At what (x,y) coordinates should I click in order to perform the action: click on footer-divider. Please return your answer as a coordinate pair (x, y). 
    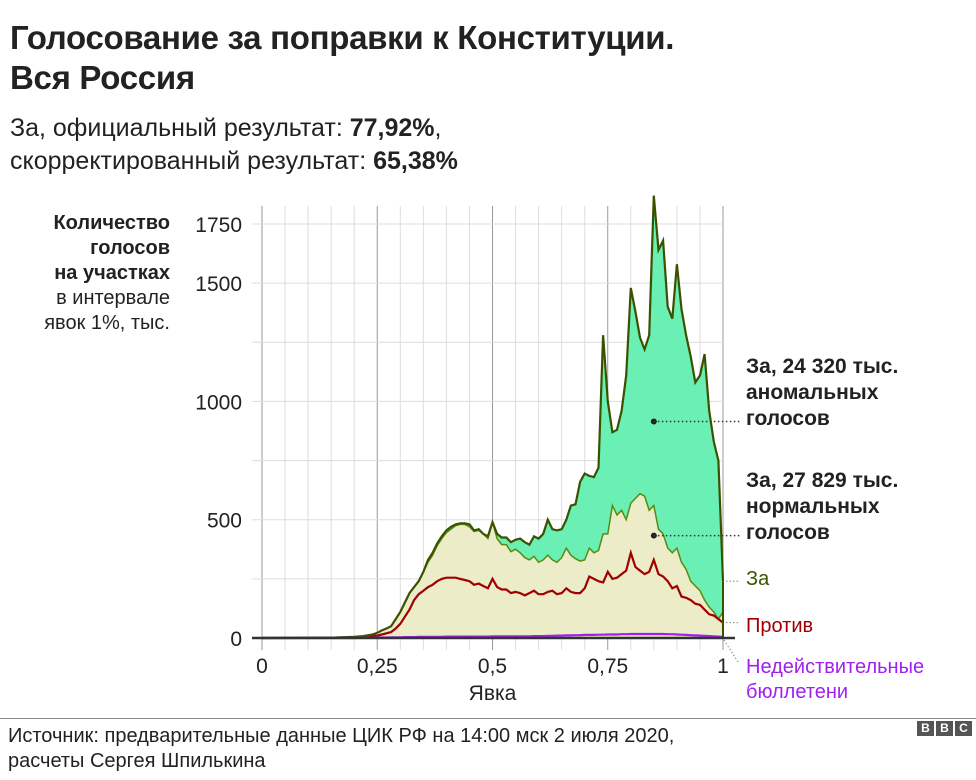
    Looking at the image, I should click on (488, 718).